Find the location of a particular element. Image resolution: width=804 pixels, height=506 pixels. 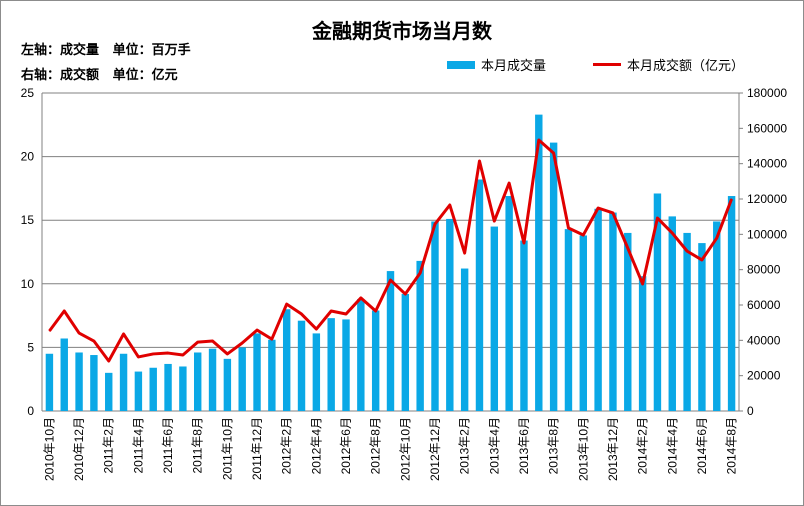

x-tick-label: 2013年10月 is located at coordinates (583, 449).